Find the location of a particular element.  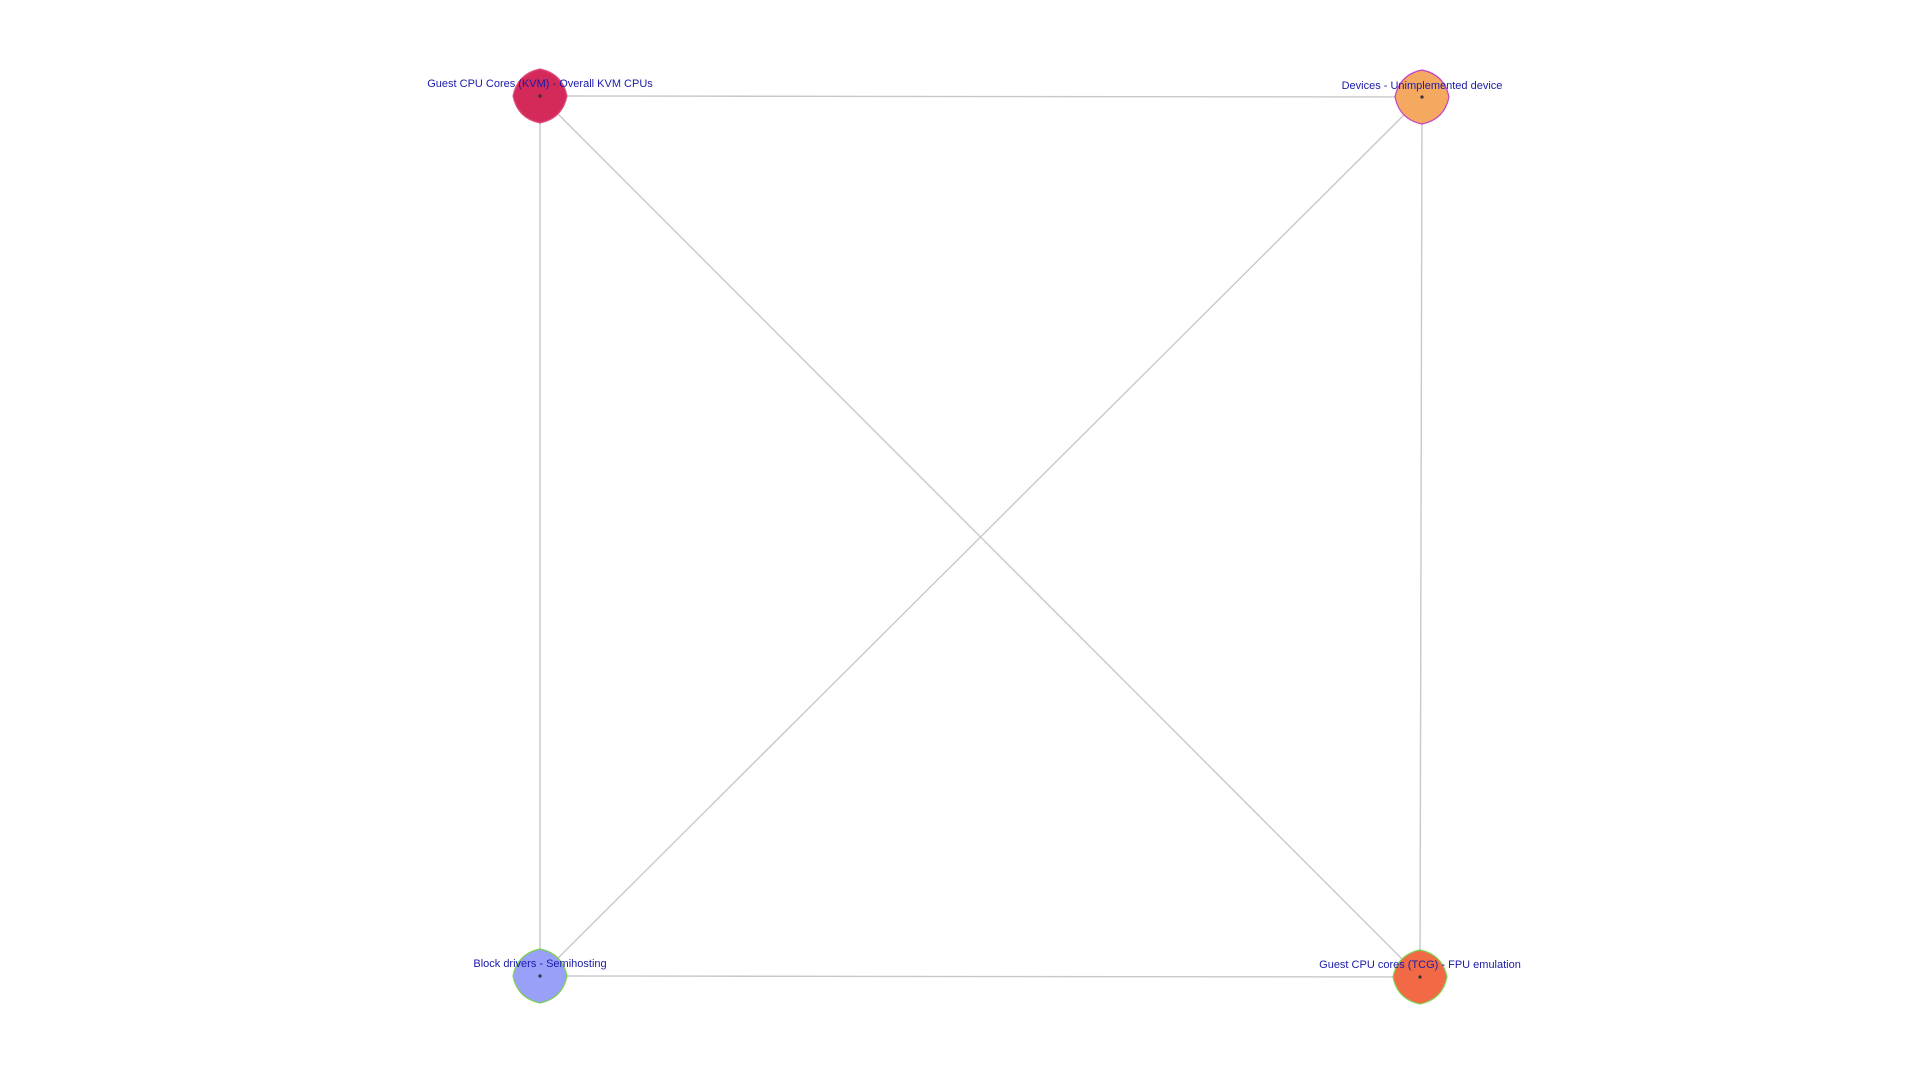

edge-devices-tcg is located at coordinates (1421, 537).